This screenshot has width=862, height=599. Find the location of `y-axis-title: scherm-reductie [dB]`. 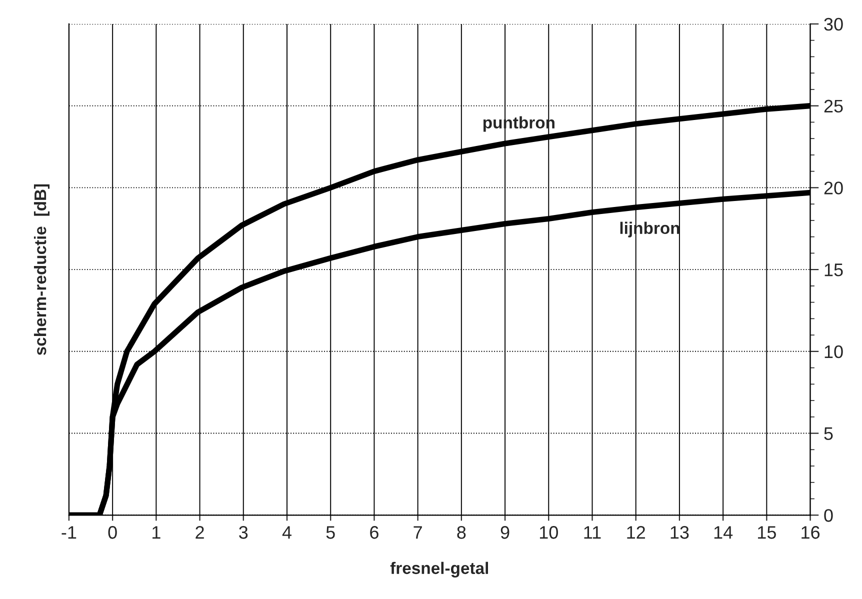

y-axis-title: scherm-reductie [dB] is located at coordinates (42, 270).